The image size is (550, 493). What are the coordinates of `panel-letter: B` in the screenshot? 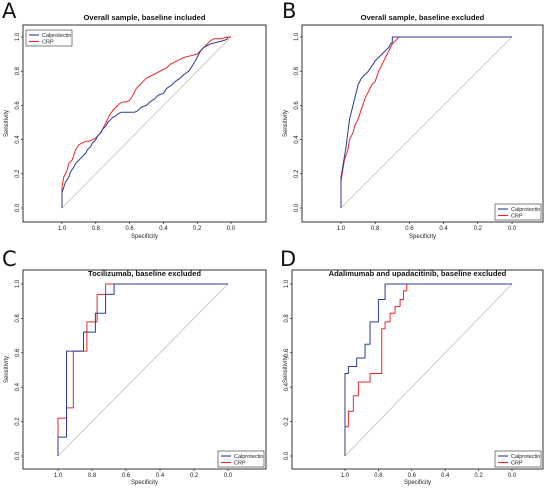 It's located at (289, 11).